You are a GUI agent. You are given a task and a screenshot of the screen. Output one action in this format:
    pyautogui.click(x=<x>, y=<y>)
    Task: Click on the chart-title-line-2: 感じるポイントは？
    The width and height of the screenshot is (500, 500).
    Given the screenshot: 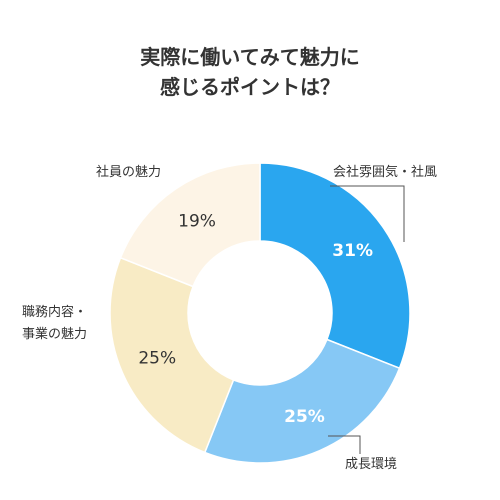 What is the action you would take?
    pyautogui.click(x=250, y=87)
    